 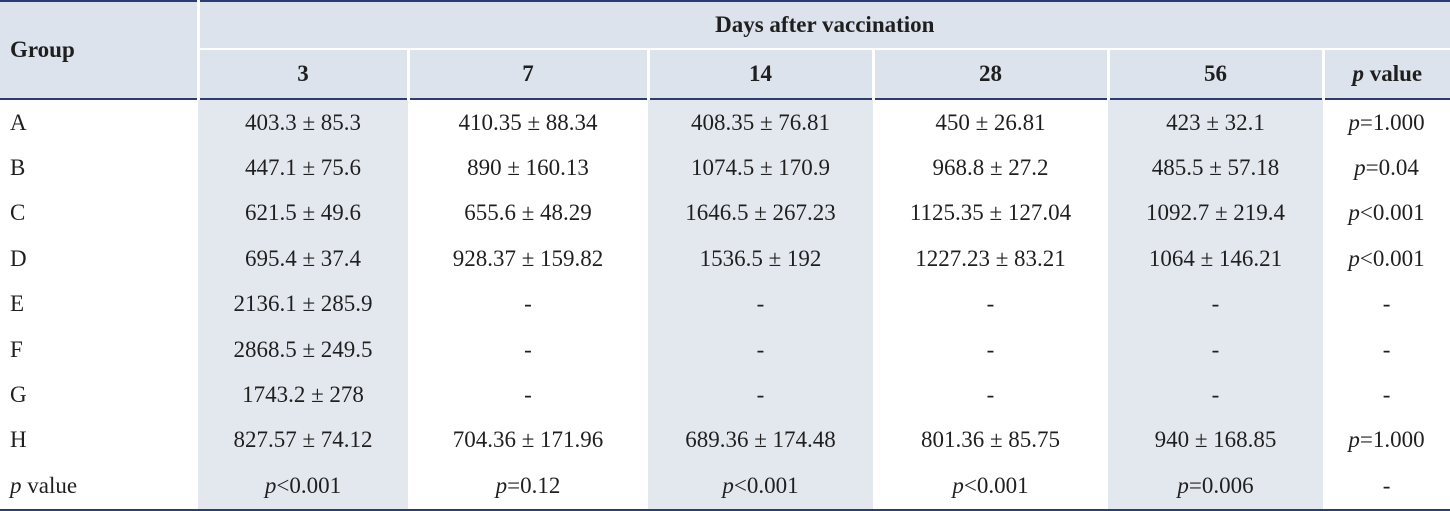 I want to click on table-cell: 1125.35 ± 127.04, so click(x=990, y=213).